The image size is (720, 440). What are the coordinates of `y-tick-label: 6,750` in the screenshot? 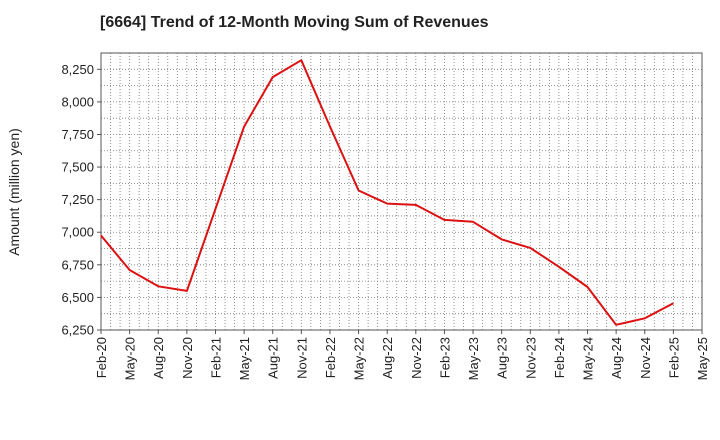 It's located at (77, 264).